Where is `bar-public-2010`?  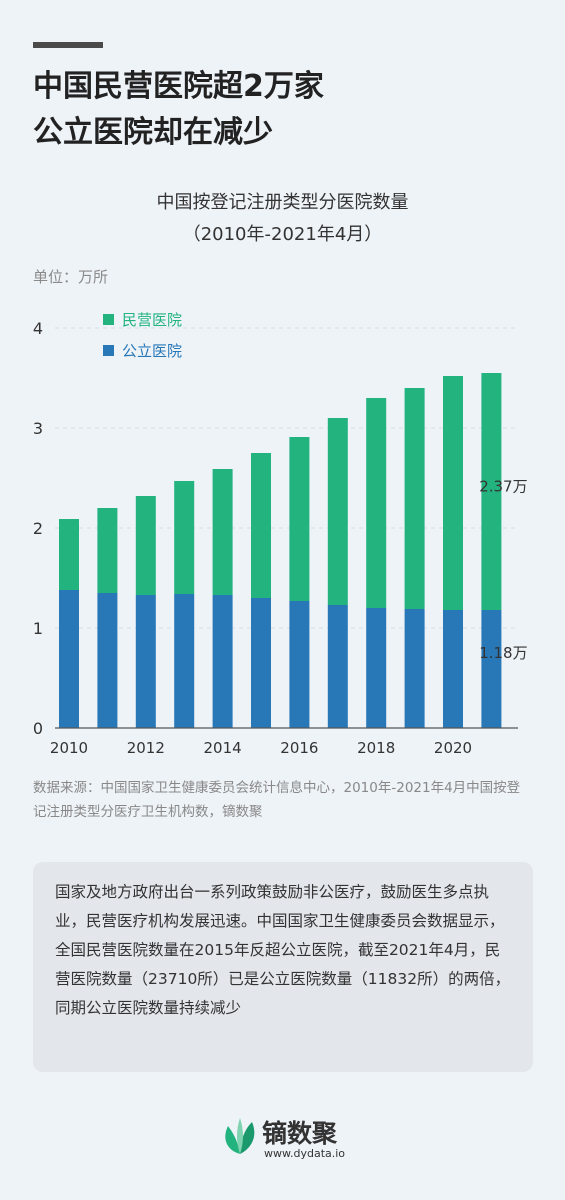
bar-public-2010 is located at coordinates (69, 659).